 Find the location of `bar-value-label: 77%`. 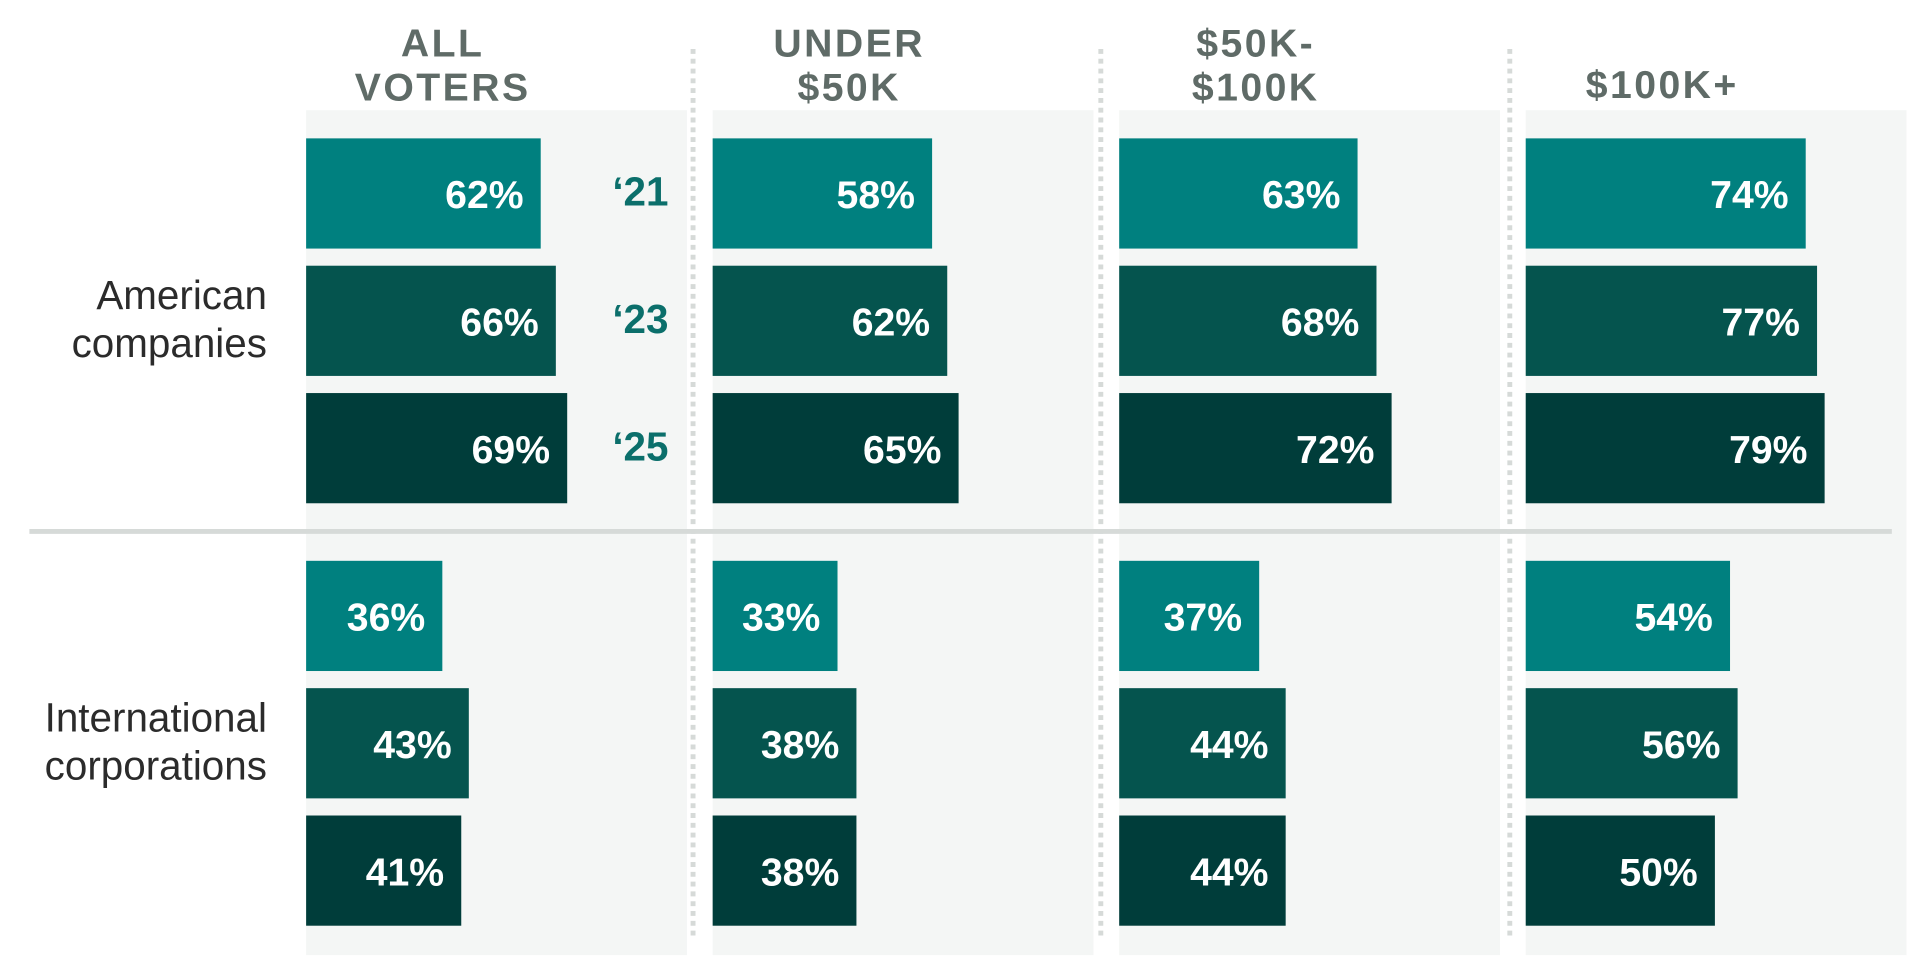

bar-value-label: 77% is located at coordinates (1761, 323).